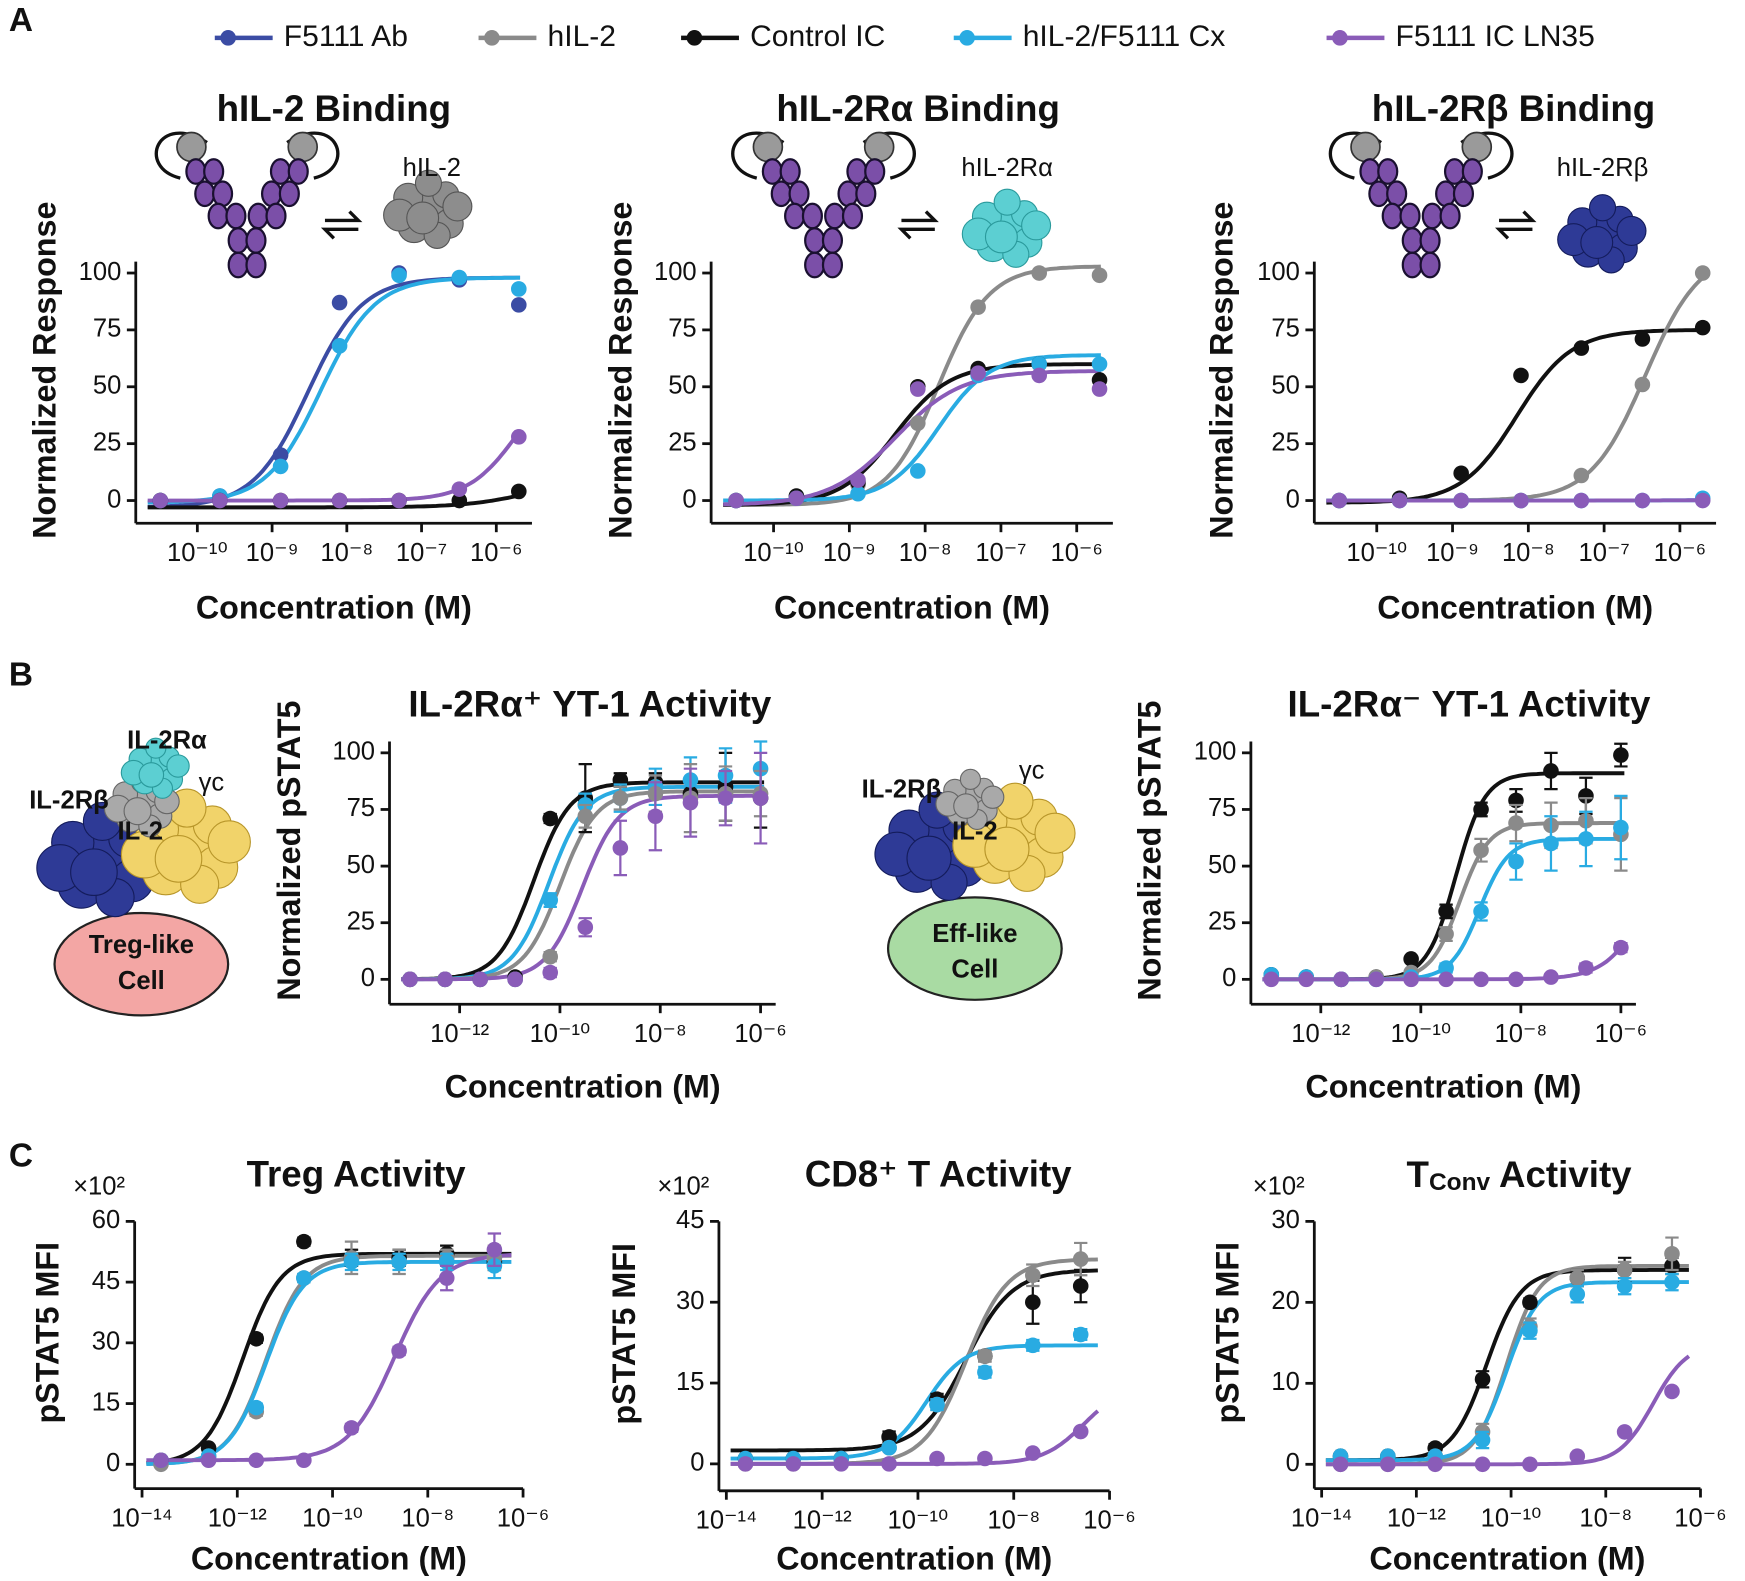  Describe the element at coordinates (1513, 108) in the screenshot. I see `chart-title: hIL-2Rβ Binding` at that location.